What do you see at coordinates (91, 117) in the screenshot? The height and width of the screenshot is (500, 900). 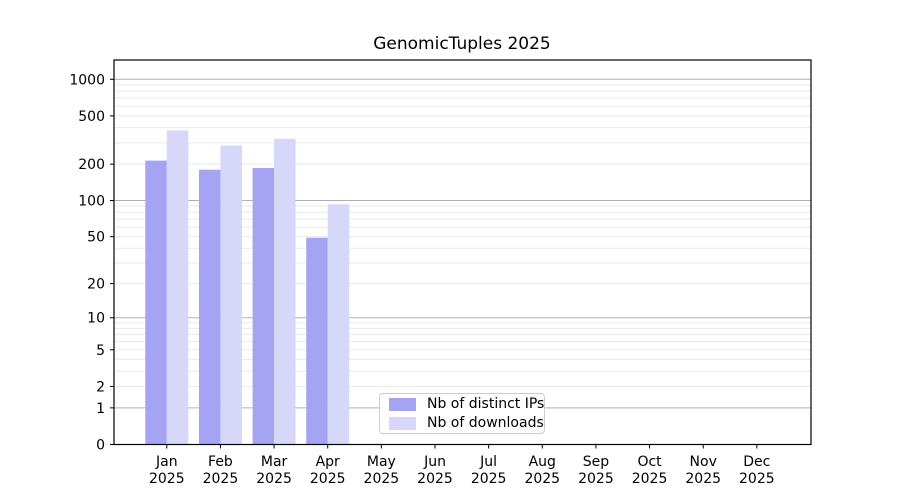 I see `y-tick-label: 500` at bounding box center [91, 117].